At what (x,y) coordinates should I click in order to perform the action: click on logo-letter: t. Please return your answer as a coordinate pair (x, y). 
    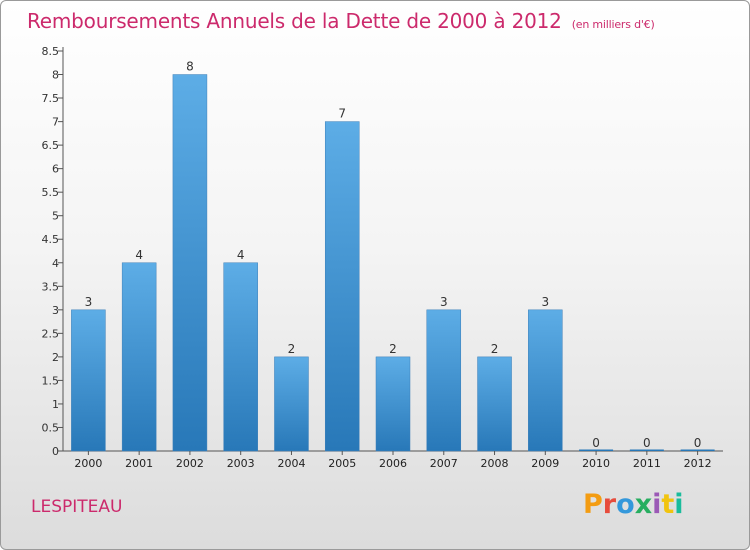
    Looking at the image, I should click on (668, 504).